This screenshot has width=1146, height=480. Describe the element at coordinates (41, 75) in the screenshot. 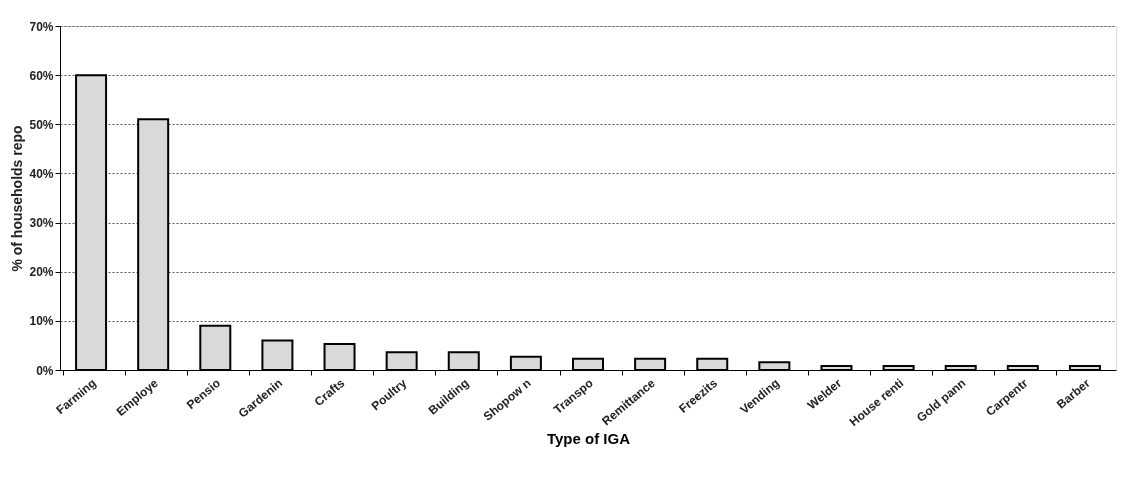

I see `y-tick-label: 60%` at that location.